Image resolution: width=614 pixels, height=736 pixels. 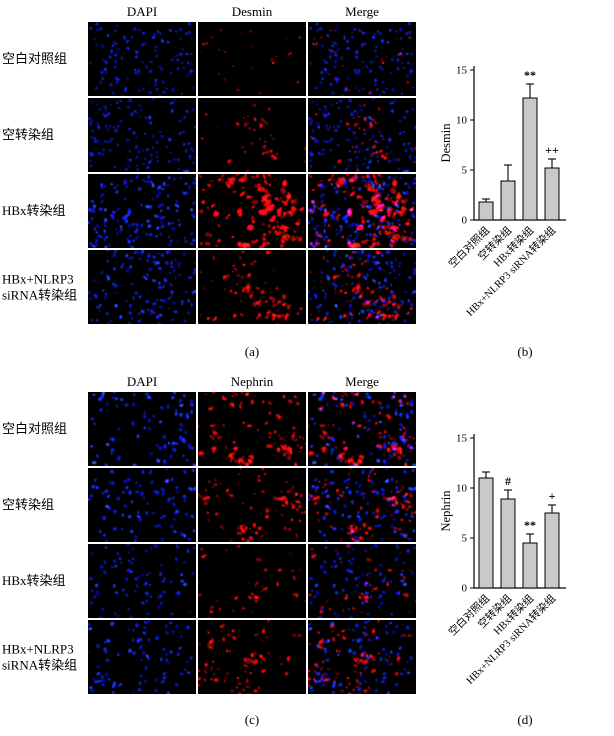 I want to click on y-axis-title: Nephrin, so click(x=446, y=511).